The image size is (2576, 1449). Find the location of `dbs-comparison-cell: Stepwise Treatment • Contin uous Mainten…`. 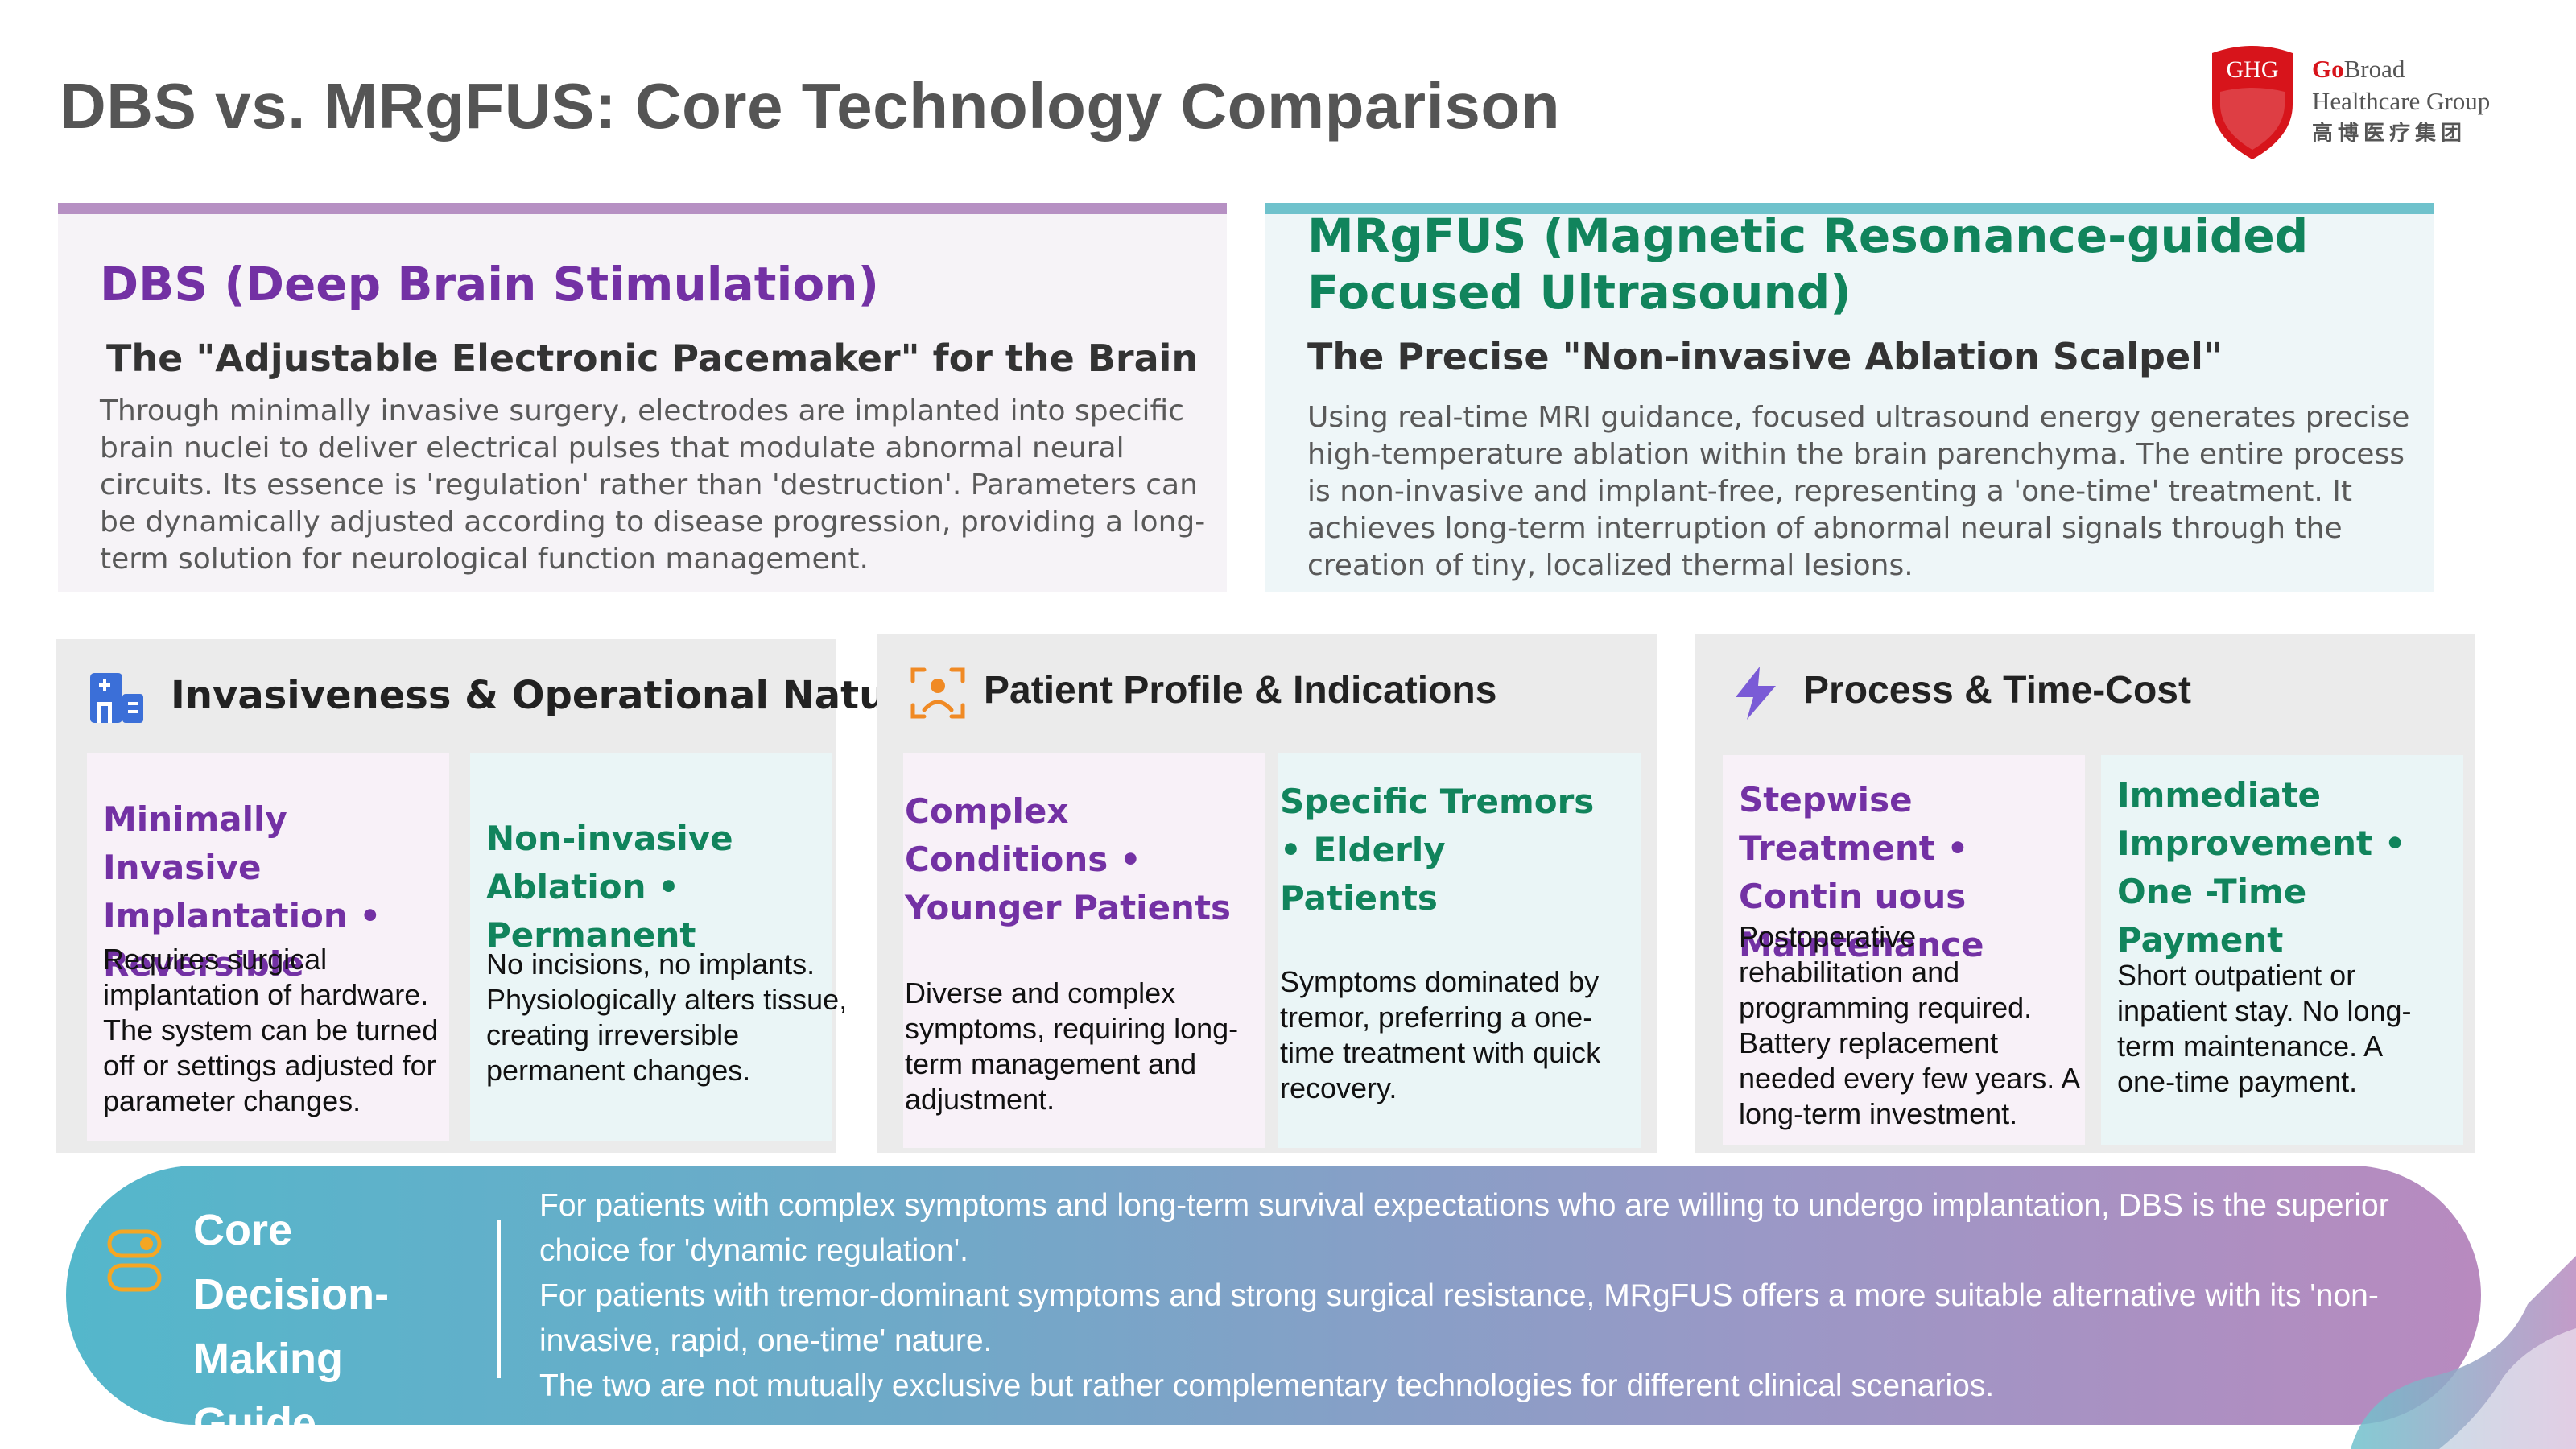

dbs-comparison-cell: Stepwise Treatment • Contin uous Mainten… is located at coordinates (1904, 950).